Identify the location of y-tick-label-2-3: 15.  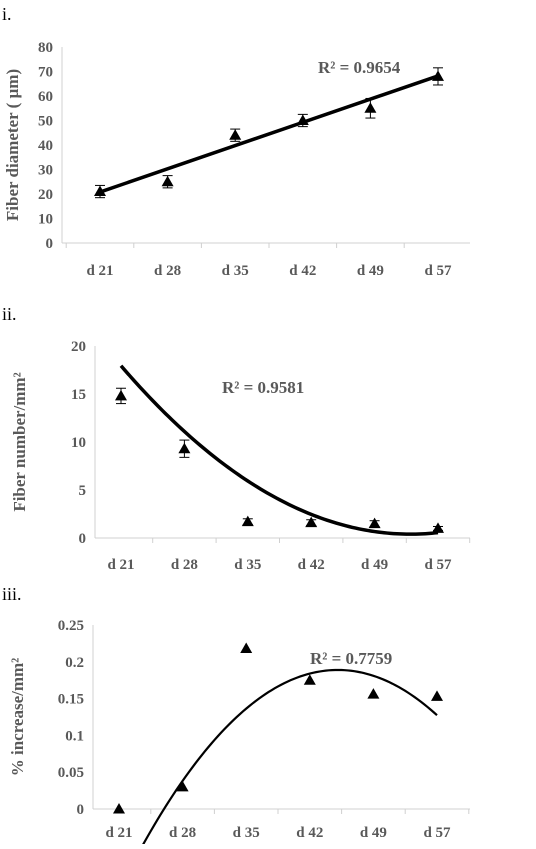
(78, 395).